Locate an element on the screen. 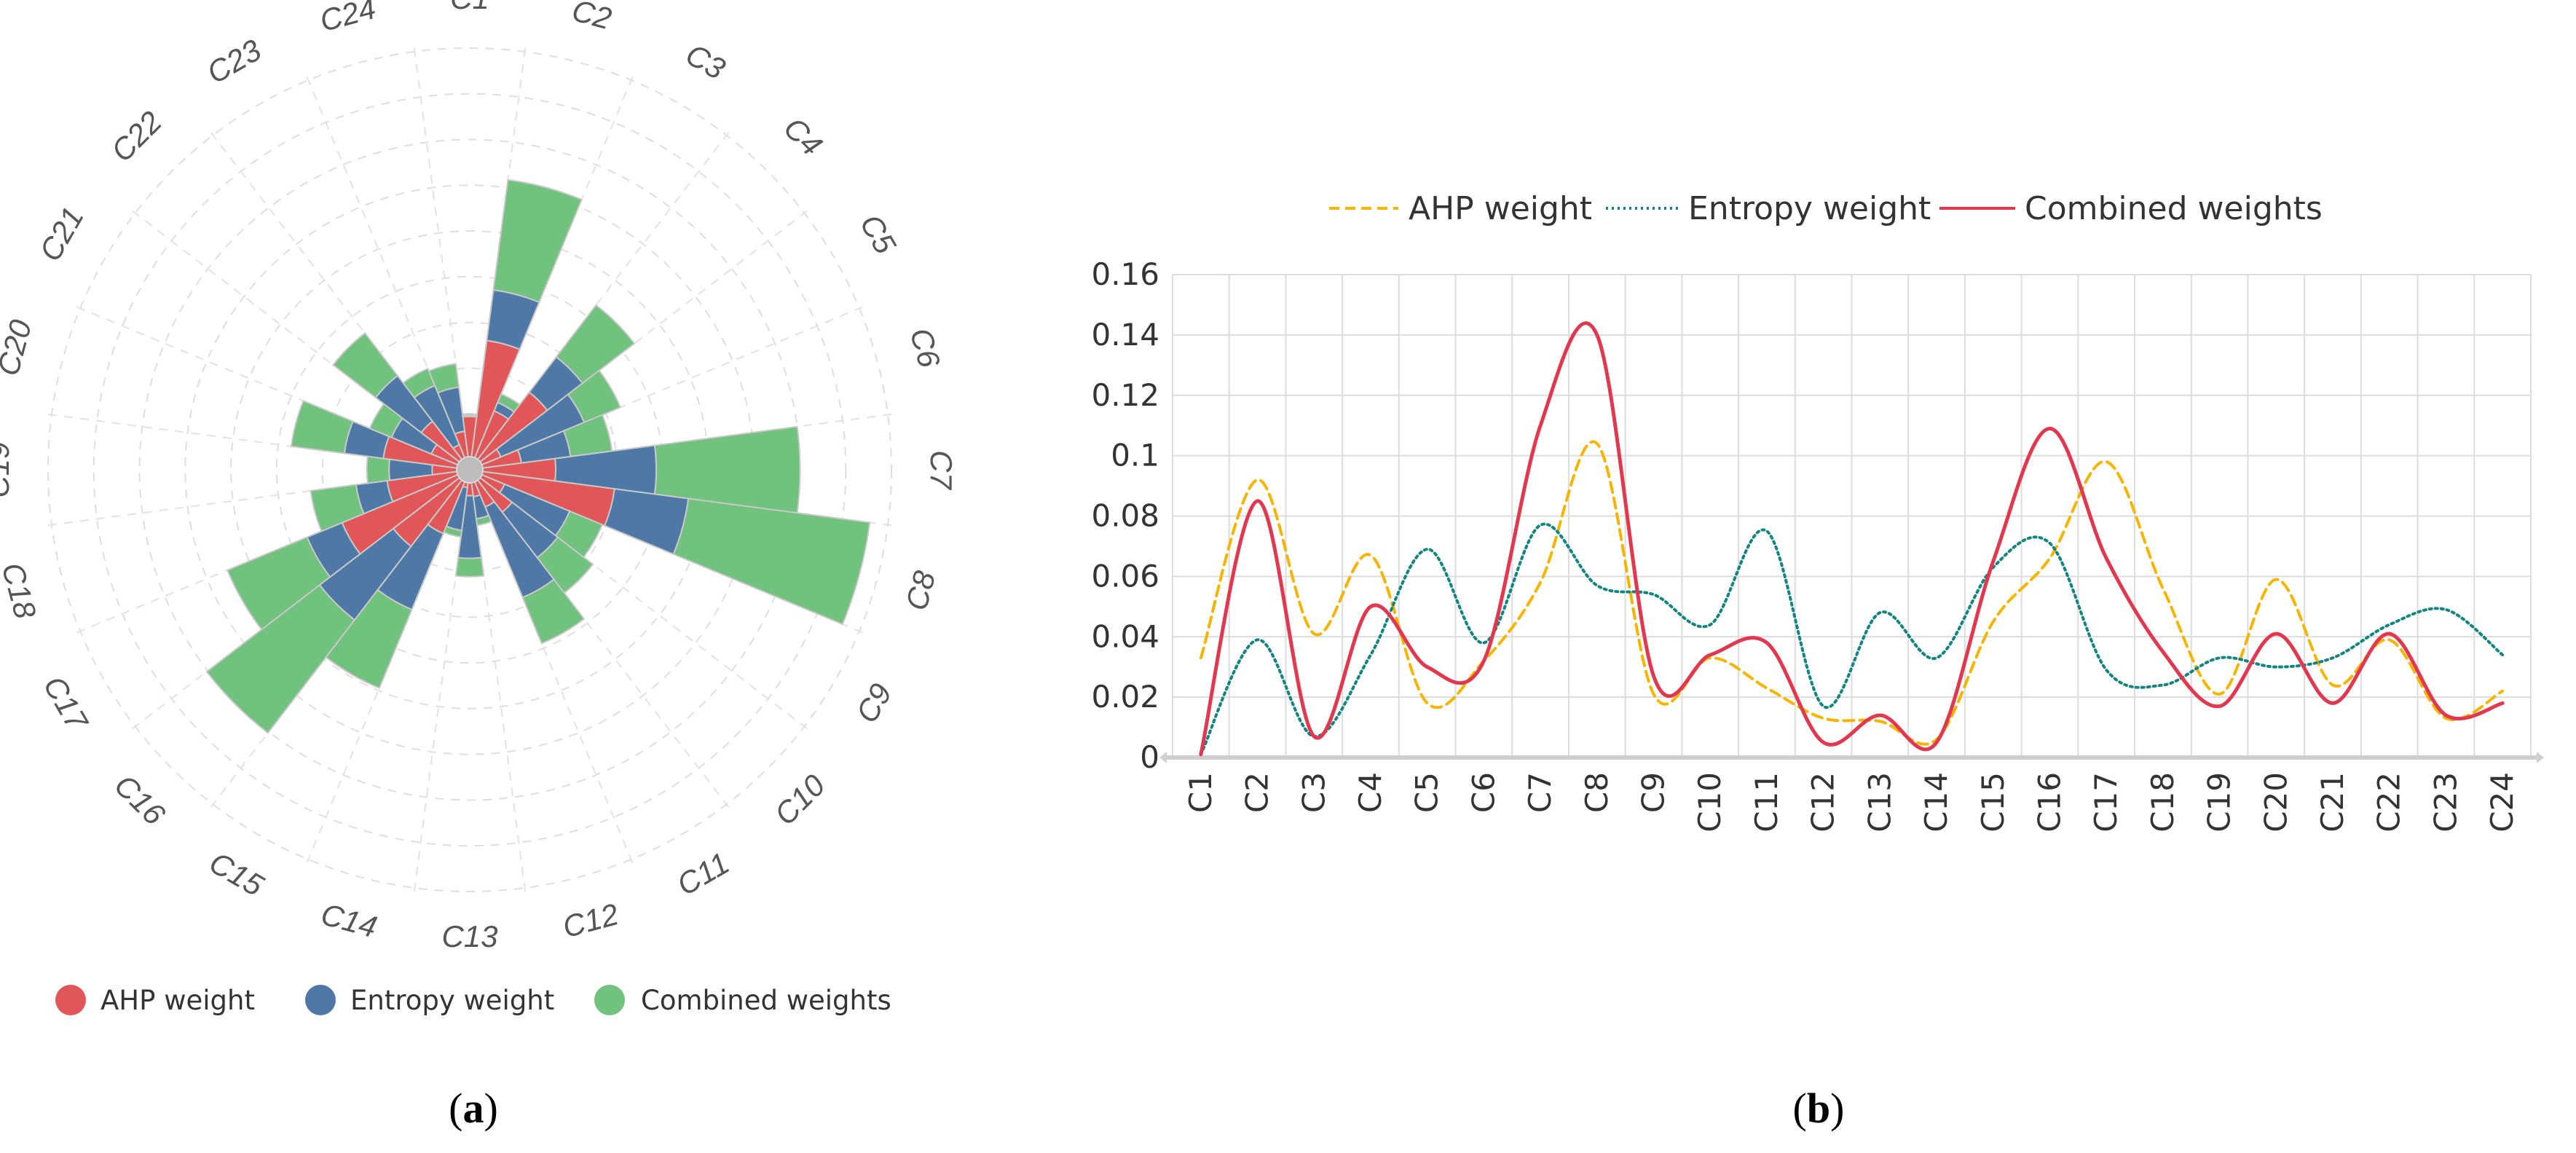  x-axis-right-cap is located at coordinates (2540, 757).